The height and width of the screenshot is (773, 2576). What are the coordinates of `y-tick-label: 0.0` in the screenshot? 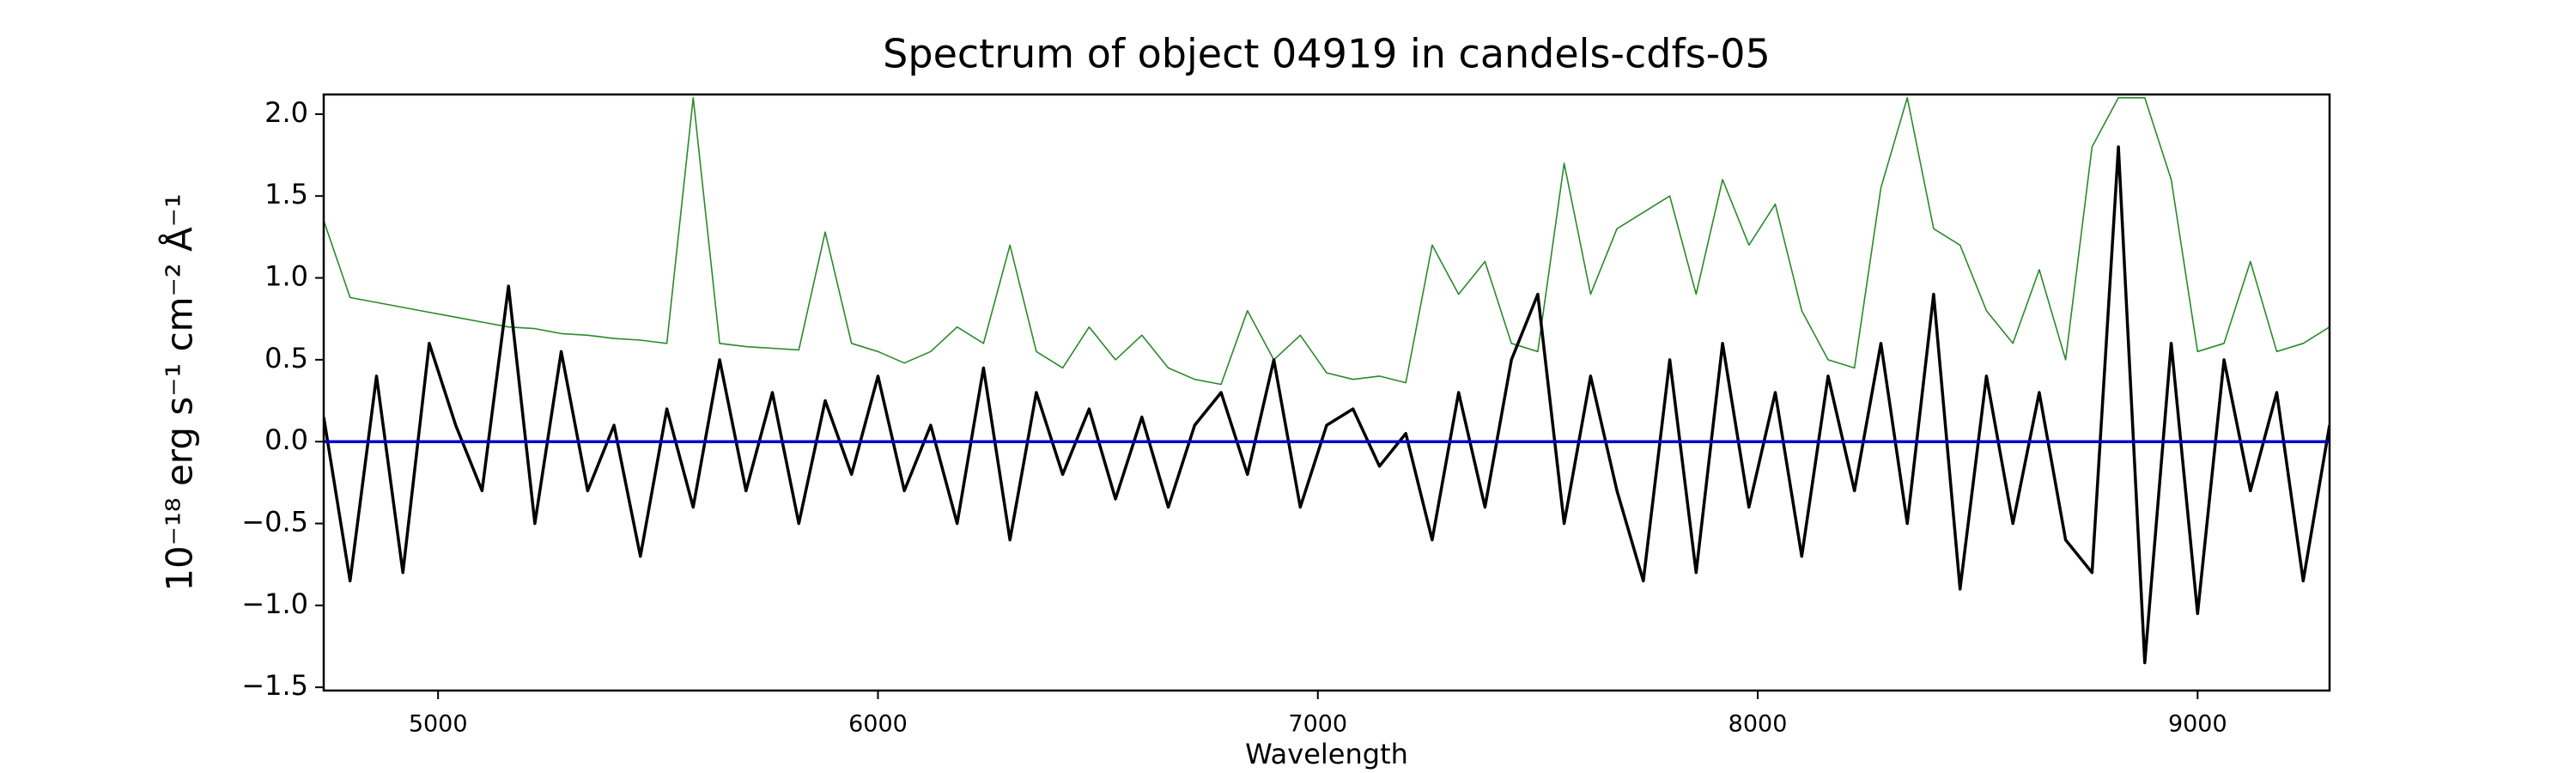 It's located at (286, 439).